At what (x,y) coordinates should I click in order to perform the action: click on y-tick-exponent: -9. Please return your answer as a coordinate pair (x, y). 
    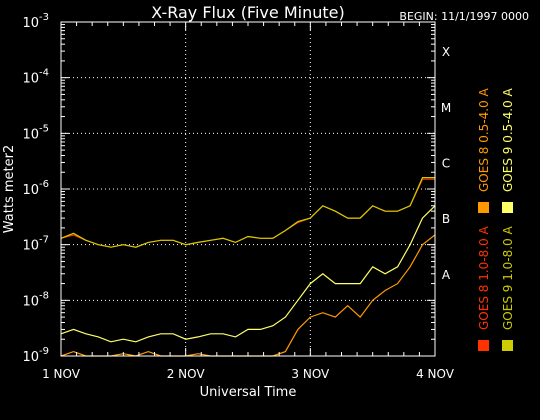
    Looking at the image, I should click on (44, 351).